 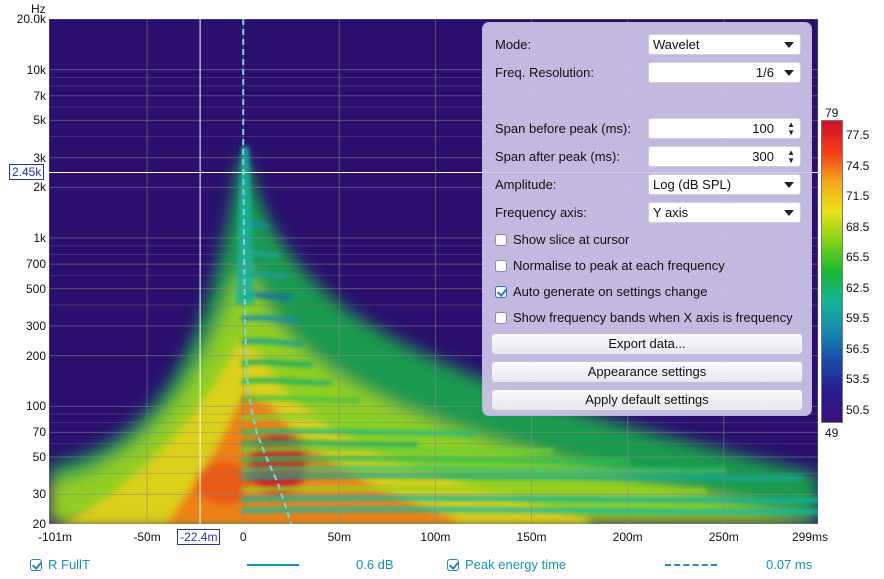 I want to click on x-tick-label: 50m, so click(x=339, y=537).